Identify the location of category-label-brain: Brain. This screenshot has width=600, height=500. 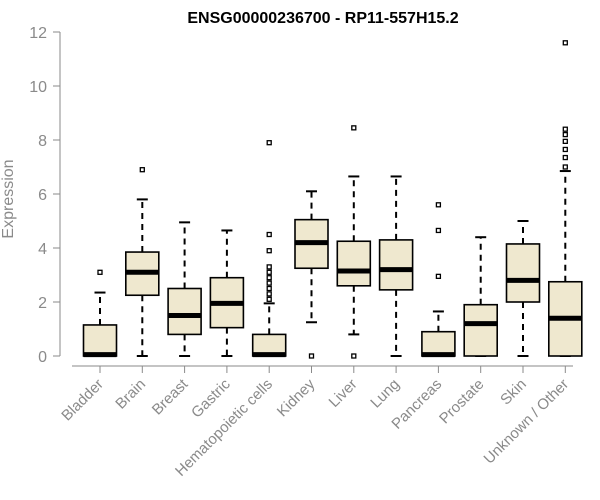
(130, 394).